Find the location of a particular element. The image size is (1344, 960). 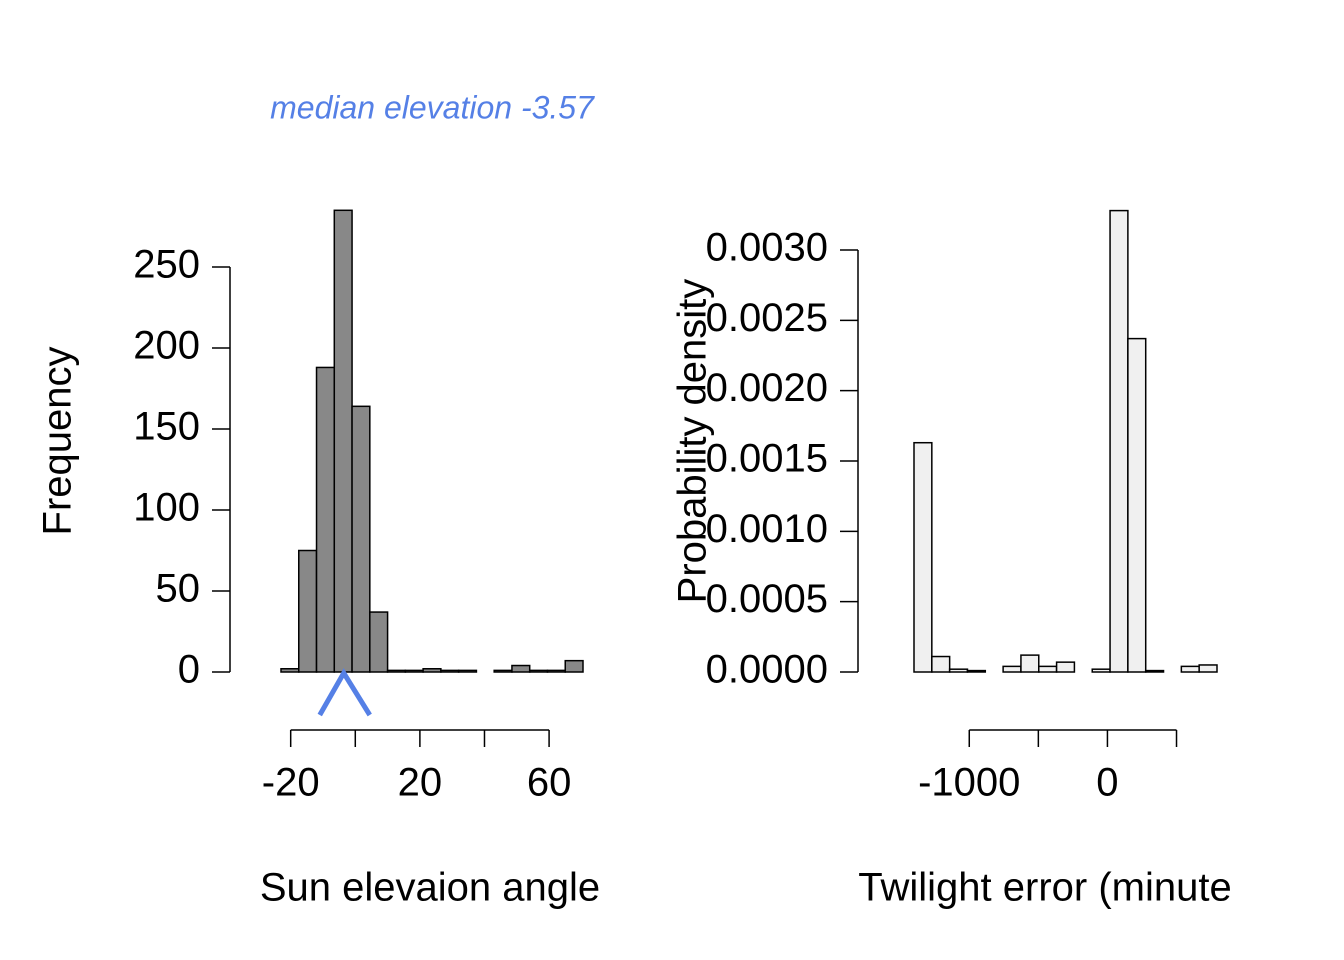

y-tick-label: 0.0025 is located at coordinates (767, 318).